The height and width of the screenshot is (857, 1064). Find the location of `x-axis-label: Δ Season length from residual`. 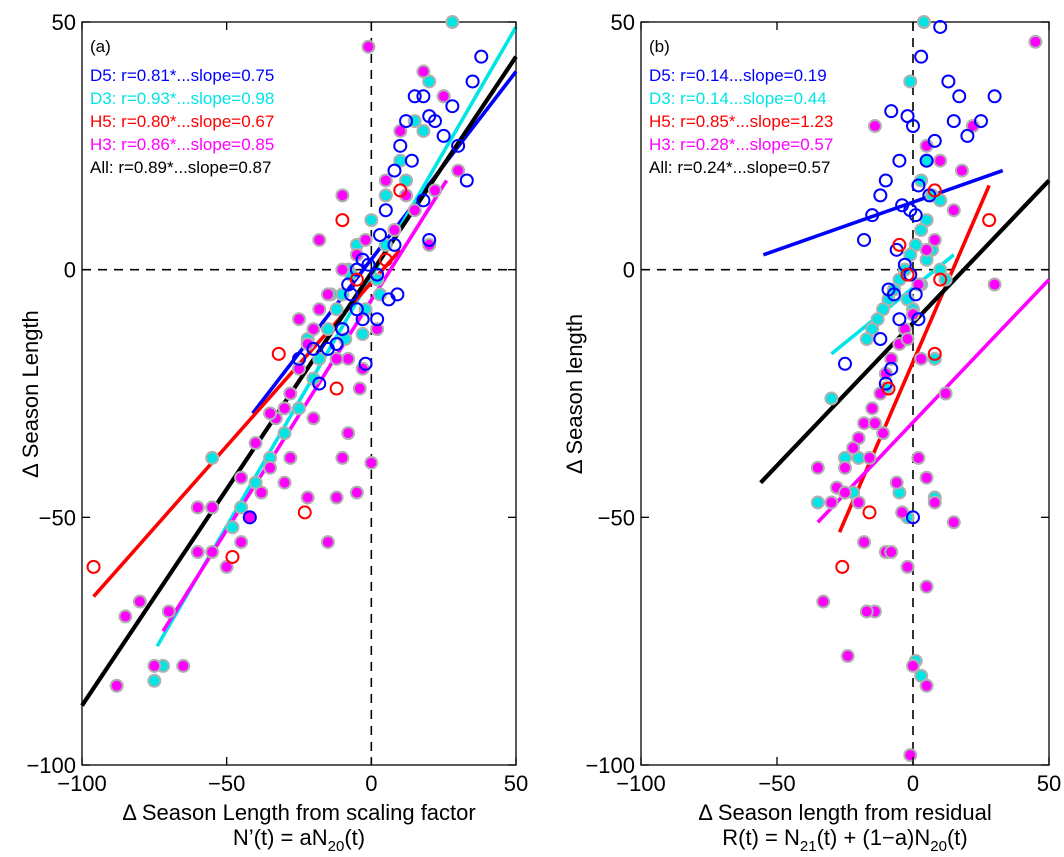

x-axis-label: Δ Season length from residual is located at coordinates (845, 812).